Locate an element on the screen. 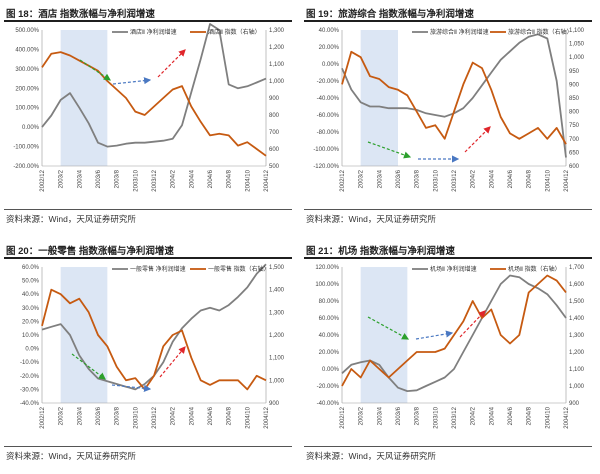 Image resolution: width=600 pixels, height=474 pixels. left-tick-label: -20.00% is located at coordinates (328, 387).